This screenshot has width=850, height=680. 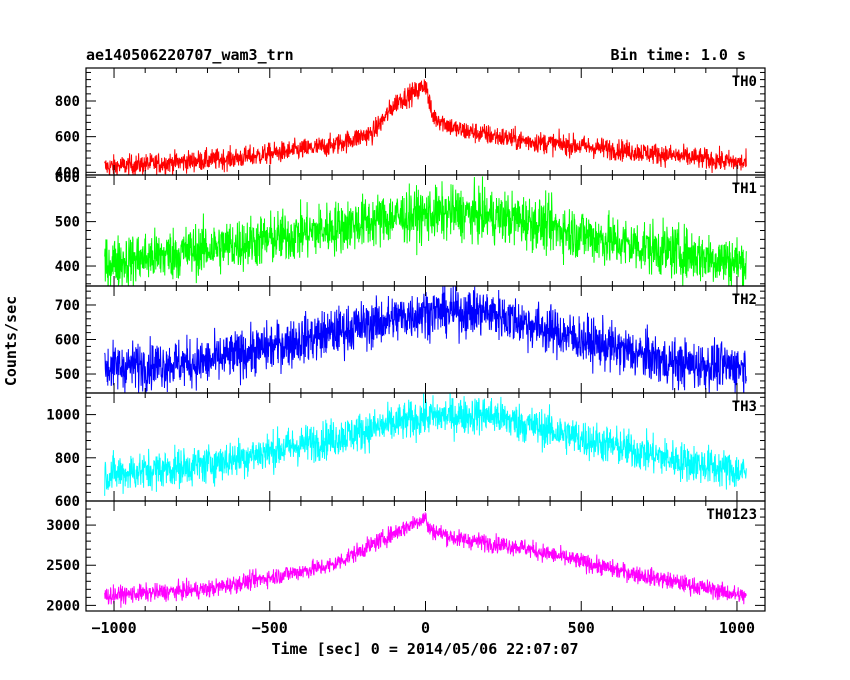 I want to click on panel-th0: 400 600 800 TH0, so click(x=410, y=124).